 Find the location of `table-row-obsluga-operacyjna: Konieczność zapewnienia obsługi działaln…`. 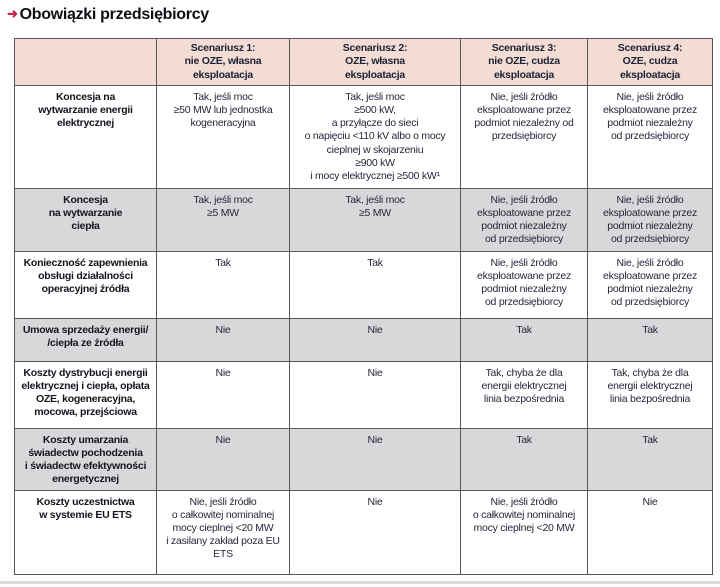

table-row-obsluga-operacyjna: Konieczność zapewnienia obsługi działaln… is located at coordinates (363, 285).